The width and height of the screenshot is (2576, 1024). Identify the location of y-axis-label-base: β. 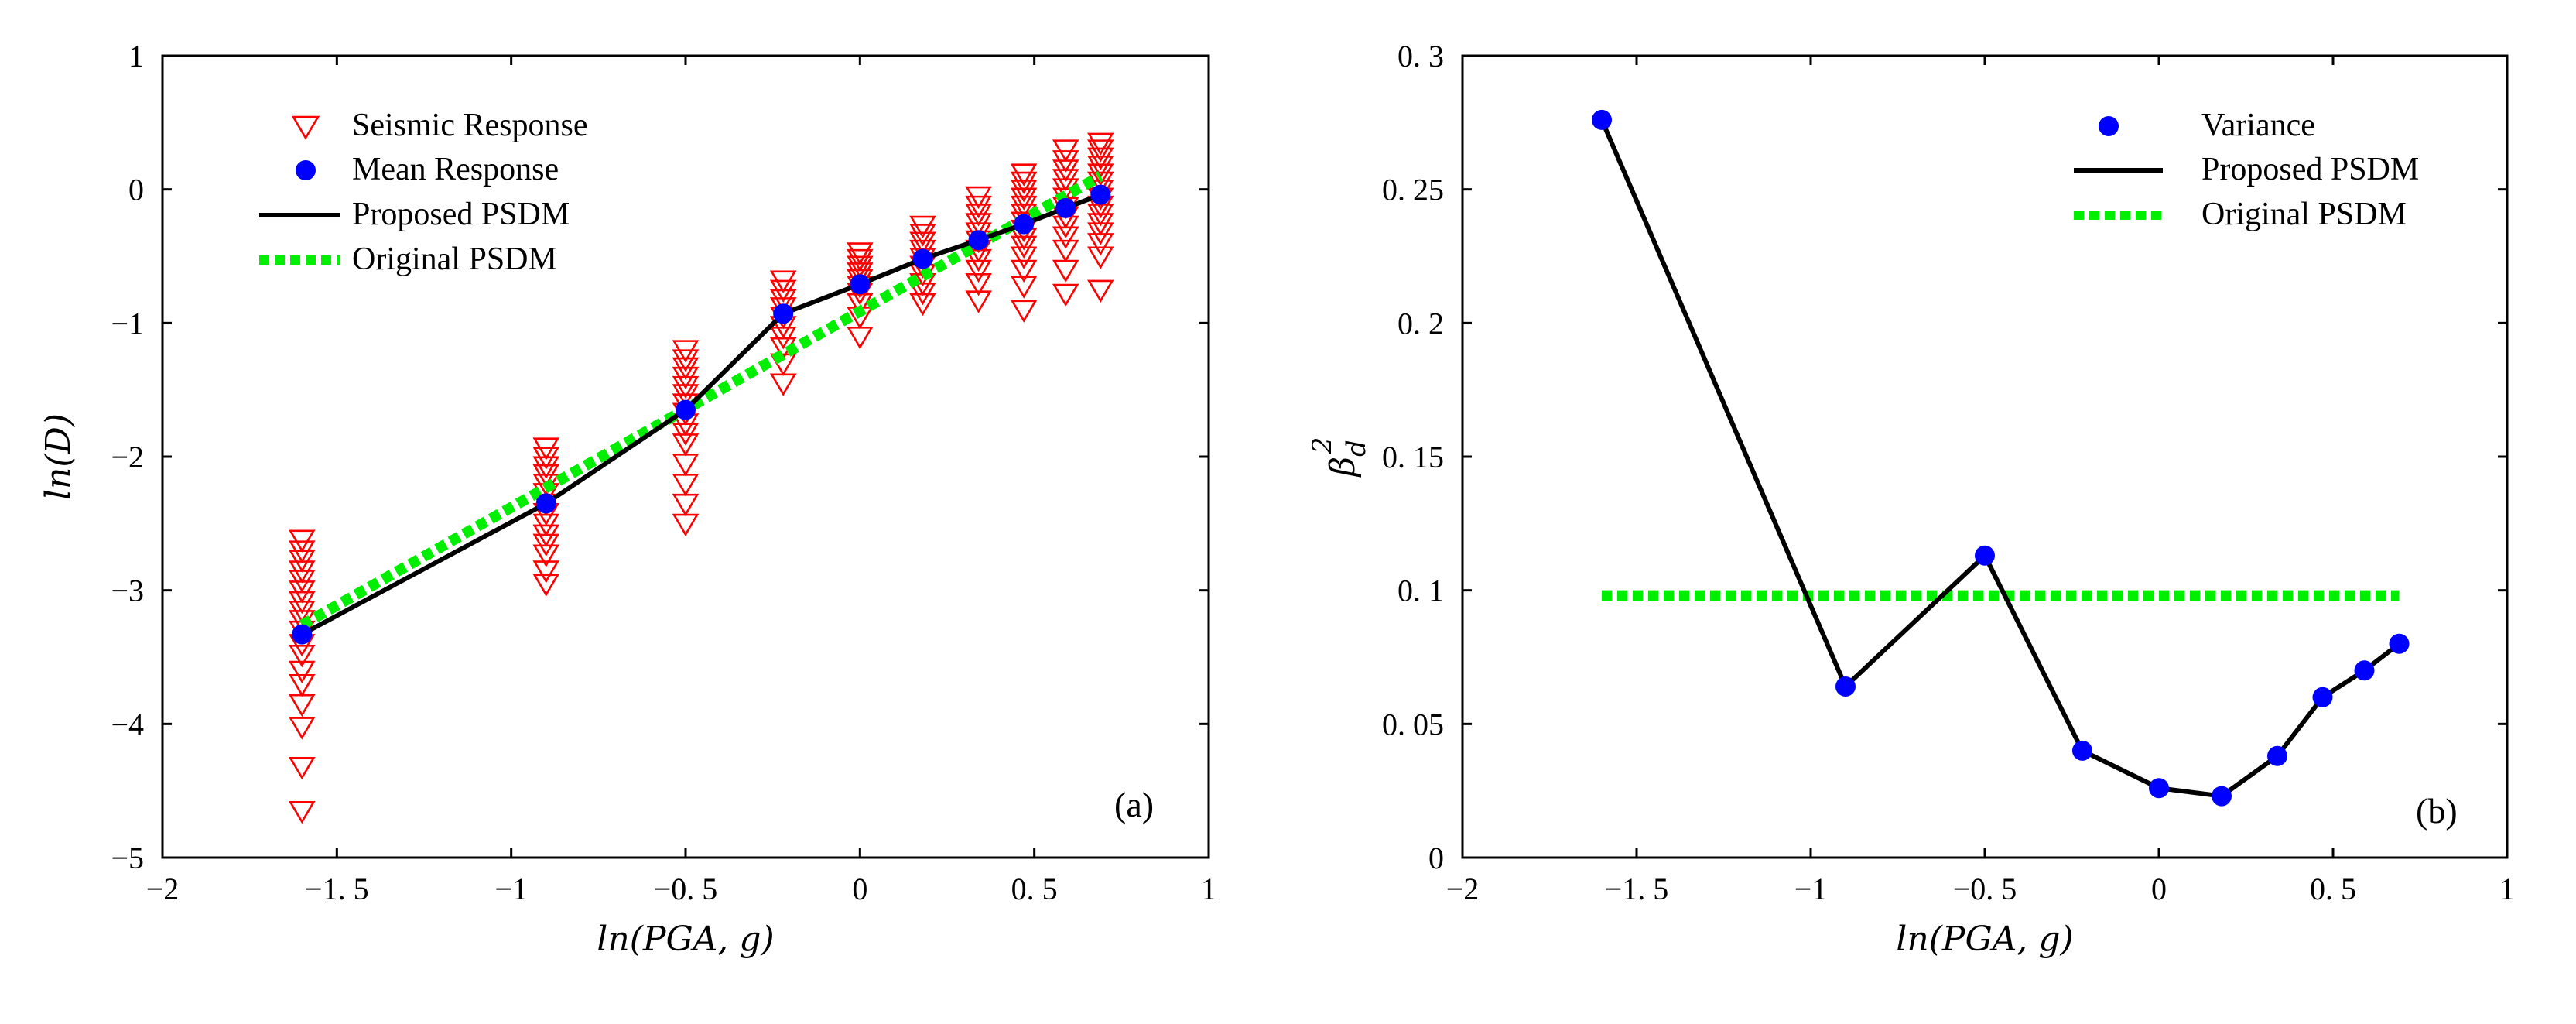
(1343, 467).